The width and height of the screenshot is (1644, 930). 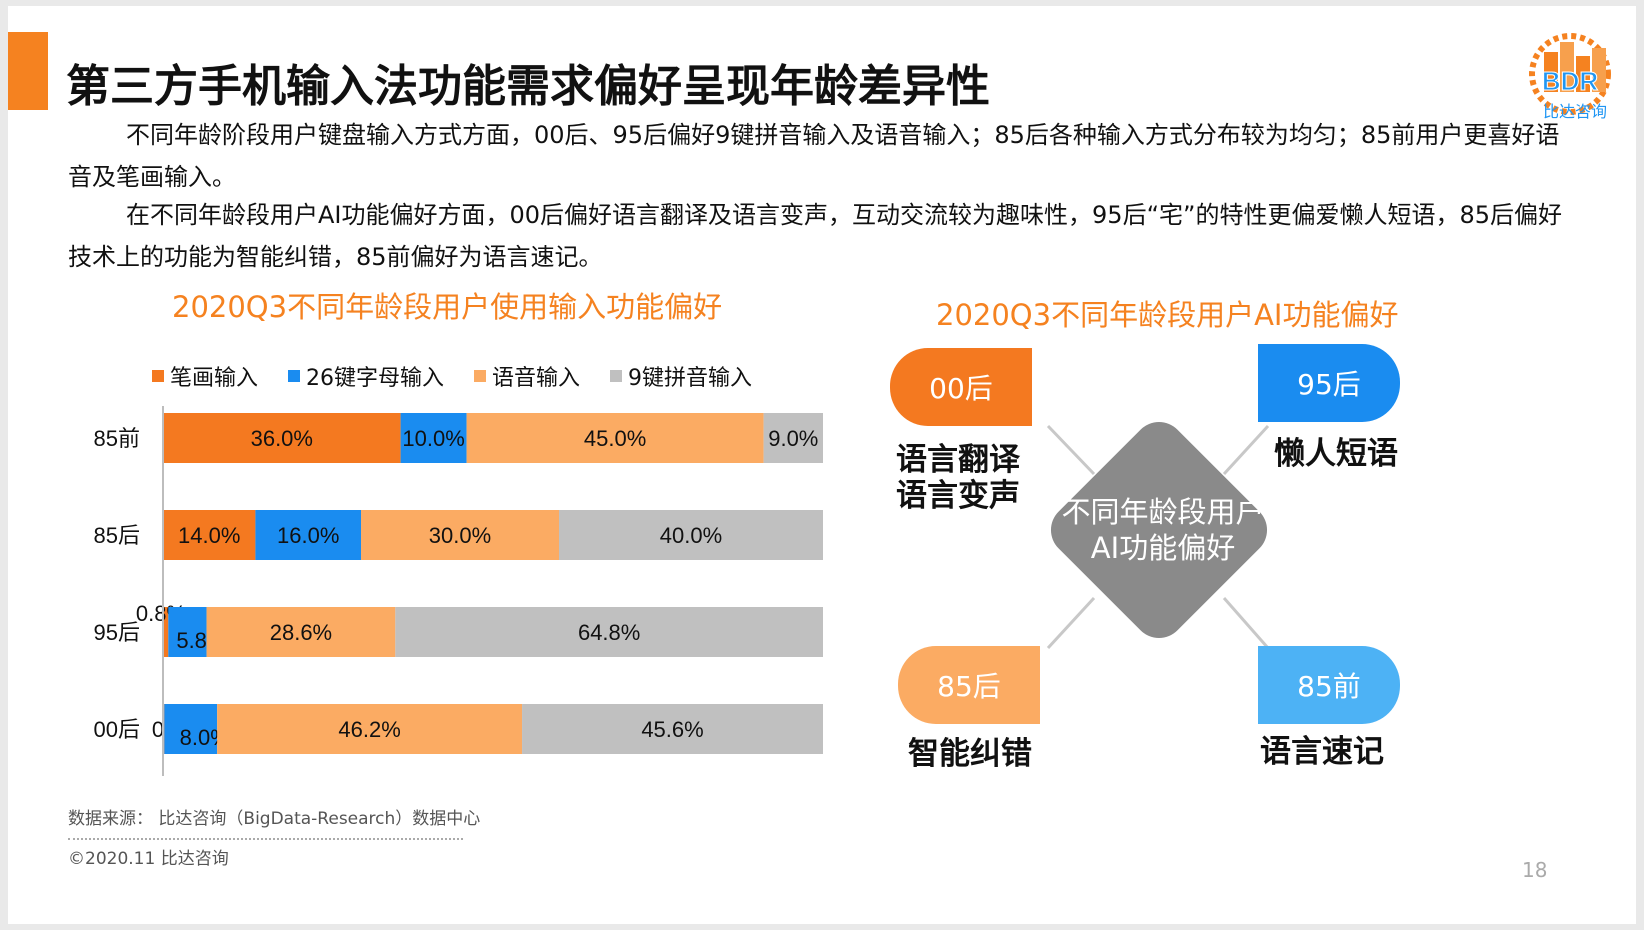 What do you see at coordinates (452, 376) in the screenshot?
I see `bar-chart-legend: 笔画输入 26键字母输入 语音输入 9键拼音输入` at bounding box center [452, 376].